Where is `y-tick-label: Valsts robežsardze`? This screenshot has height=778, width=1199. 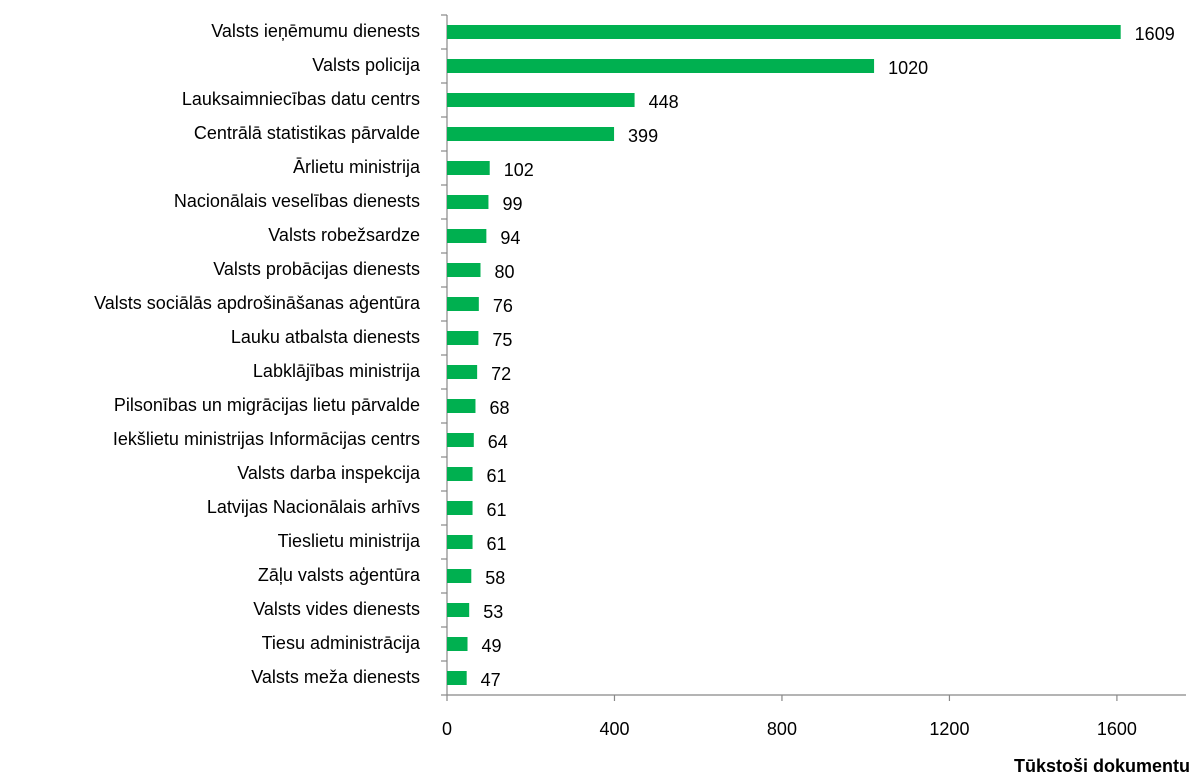
y-tick-label: Valsts robežsardze is located at coordinates (344, 235).